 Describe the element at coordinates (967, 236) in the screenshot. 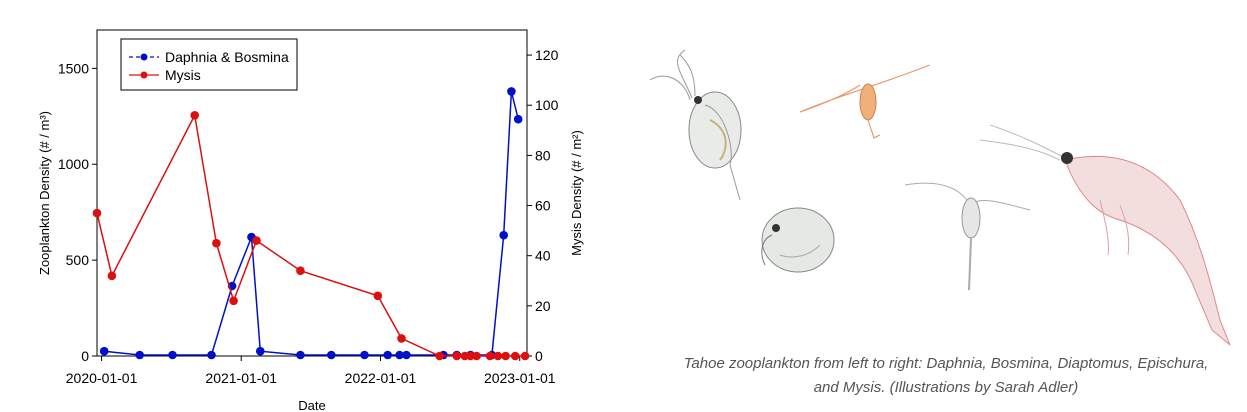

I see `epischura-illustration` at that location.